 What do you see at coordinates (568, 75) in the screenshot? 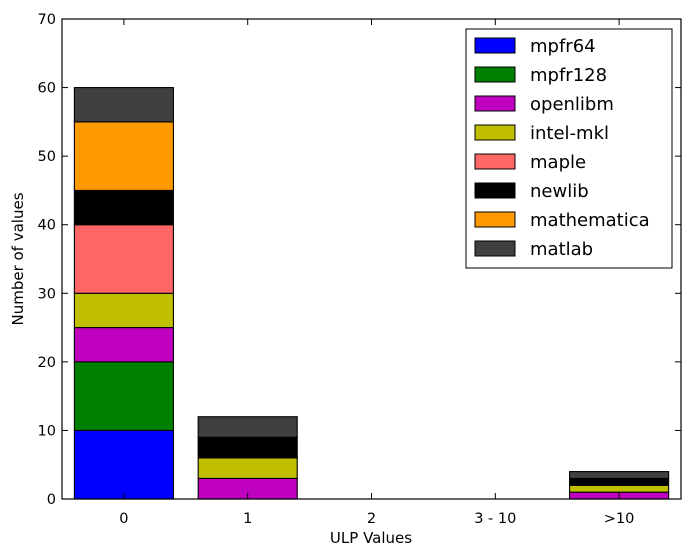
I see `legend-label-mpfr128: mpfr128` at bounding box center [568, 75].